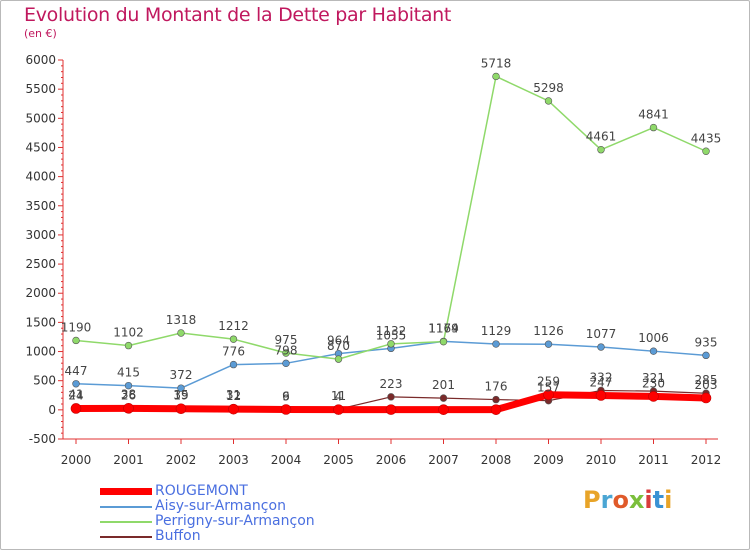  I want to click on y-tick-label: 2500, so click(40, 264).